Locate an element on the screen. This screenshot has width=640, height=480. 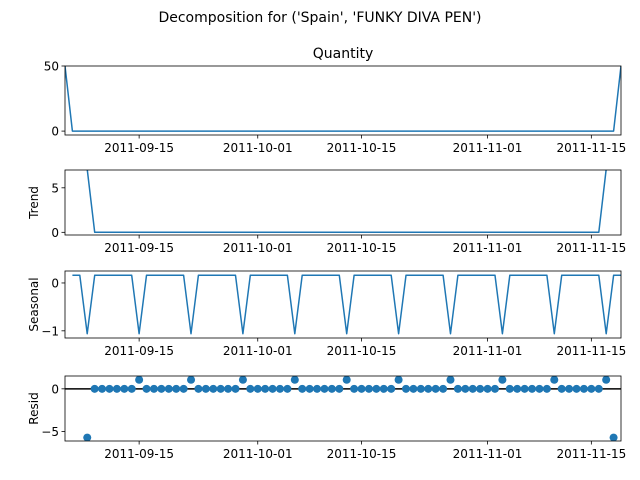
y-tick-label: −5 is located at coordinates (50, 432).